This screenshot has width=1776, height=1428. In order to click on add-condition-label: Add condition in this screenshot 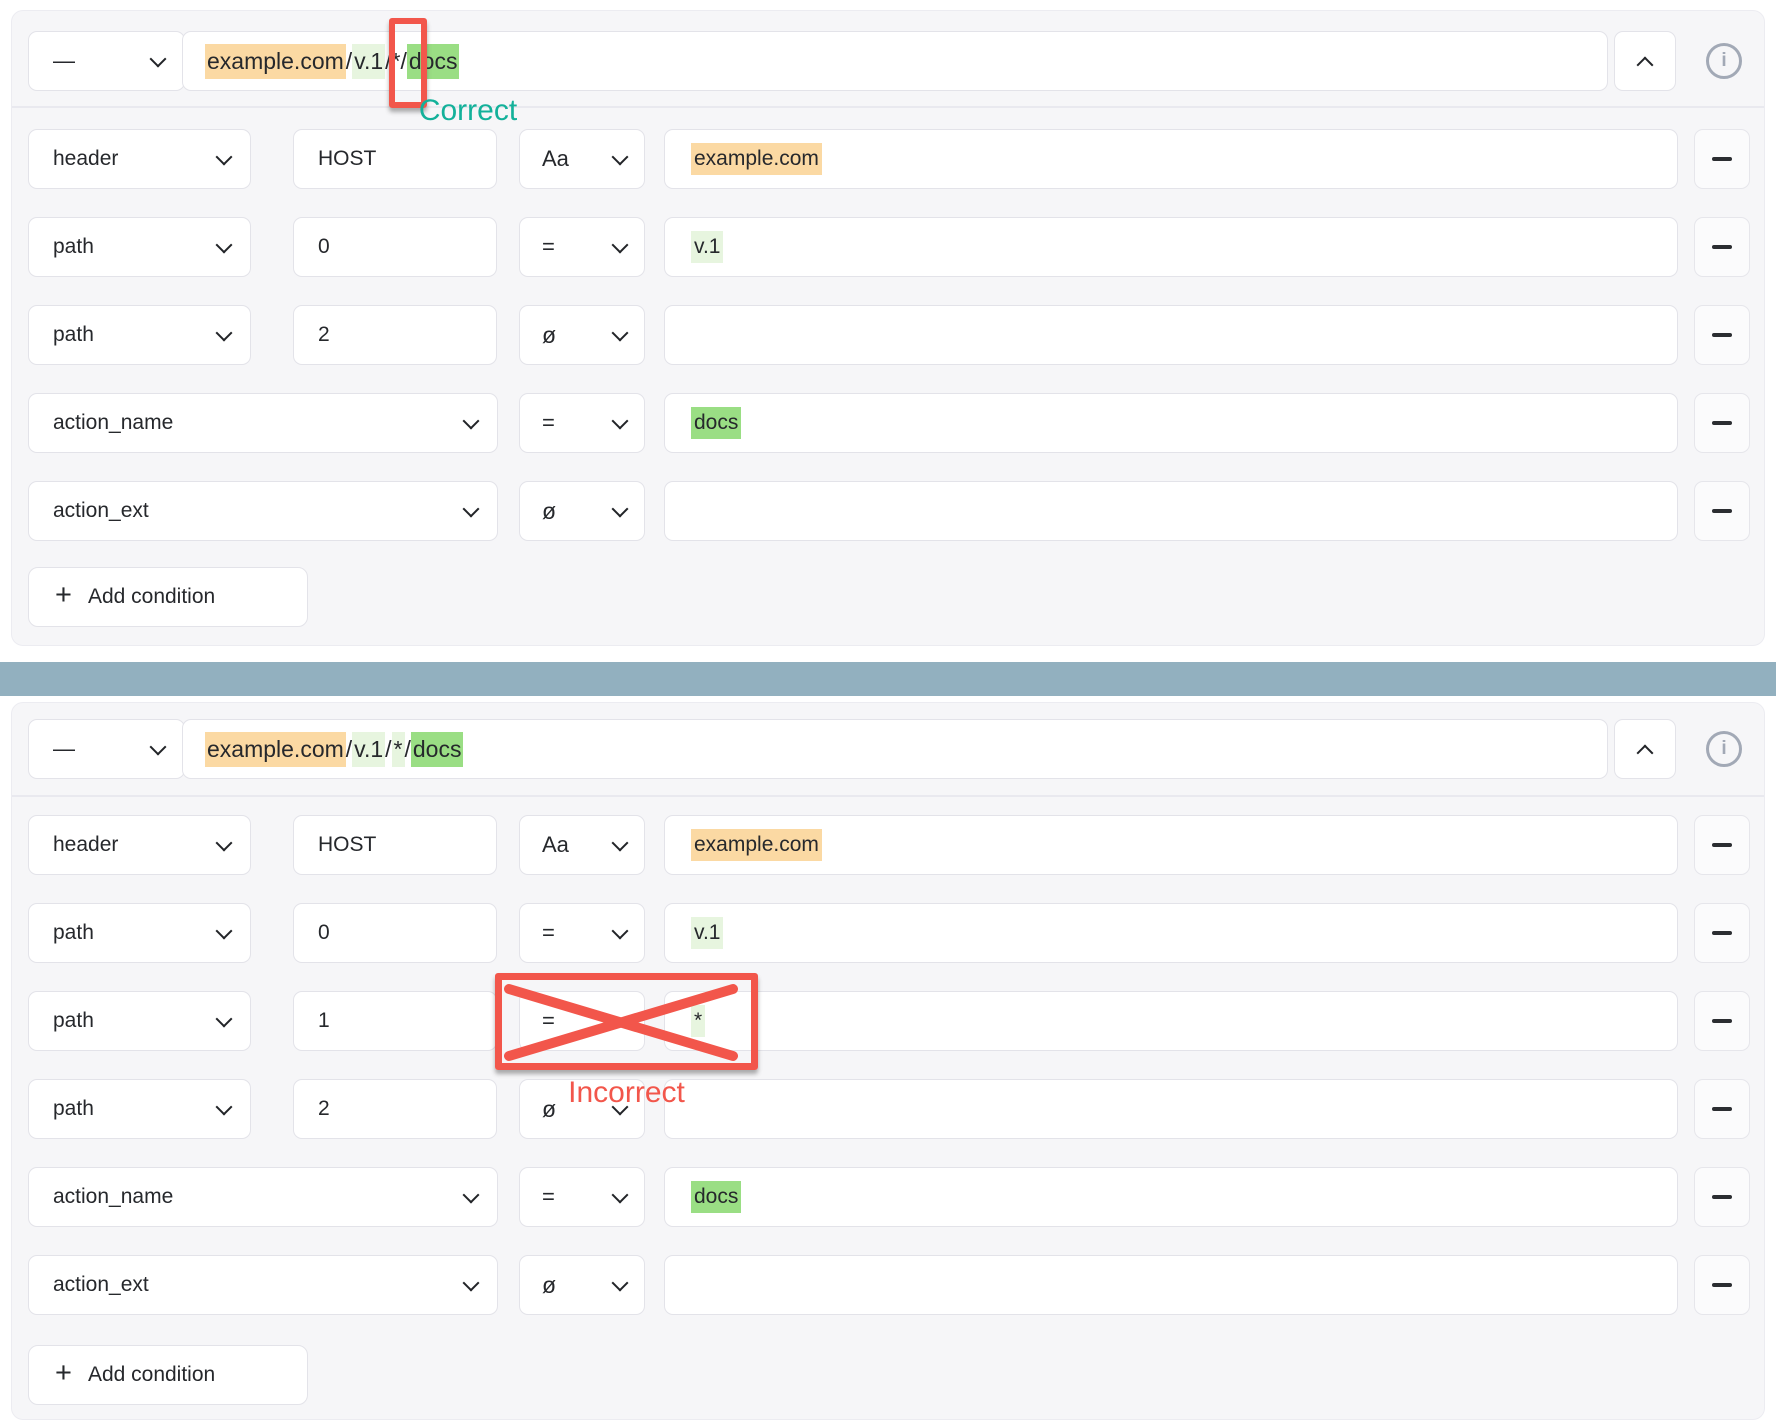, I will do `click(151, 1374)`.